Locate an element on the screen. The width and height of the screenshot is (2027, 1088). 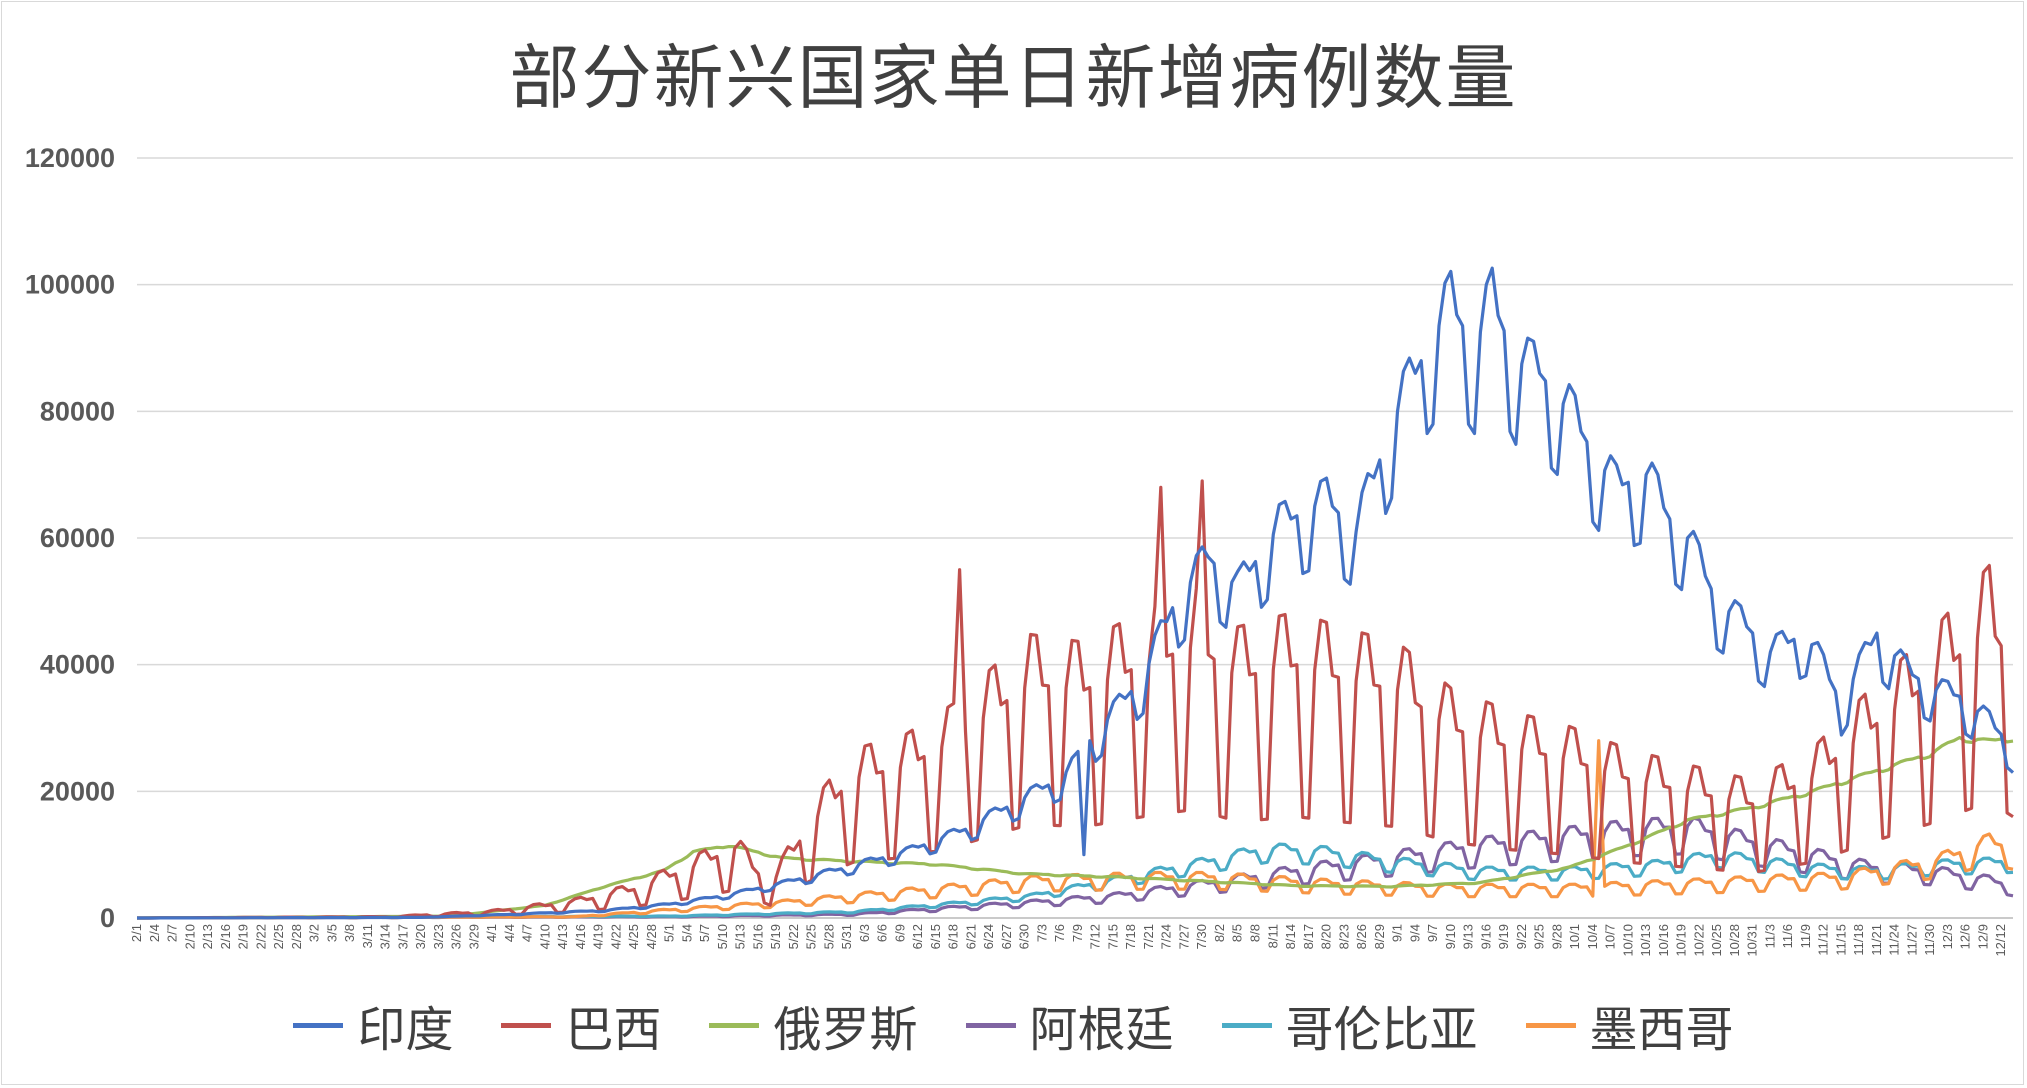
x-tick-label: 7/21 is located at coordinates (1148, 936).